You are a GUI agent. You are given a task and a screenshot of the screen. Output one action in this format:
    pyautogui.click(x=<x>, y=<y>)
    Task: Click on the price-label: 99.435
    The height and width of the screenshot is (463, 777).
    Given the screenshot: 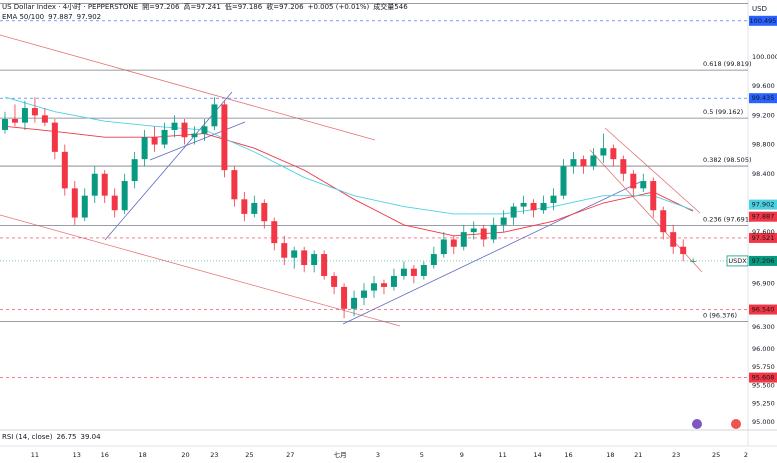 What is the action you would take?
    pyautogui.click(x=763, y=98)
    